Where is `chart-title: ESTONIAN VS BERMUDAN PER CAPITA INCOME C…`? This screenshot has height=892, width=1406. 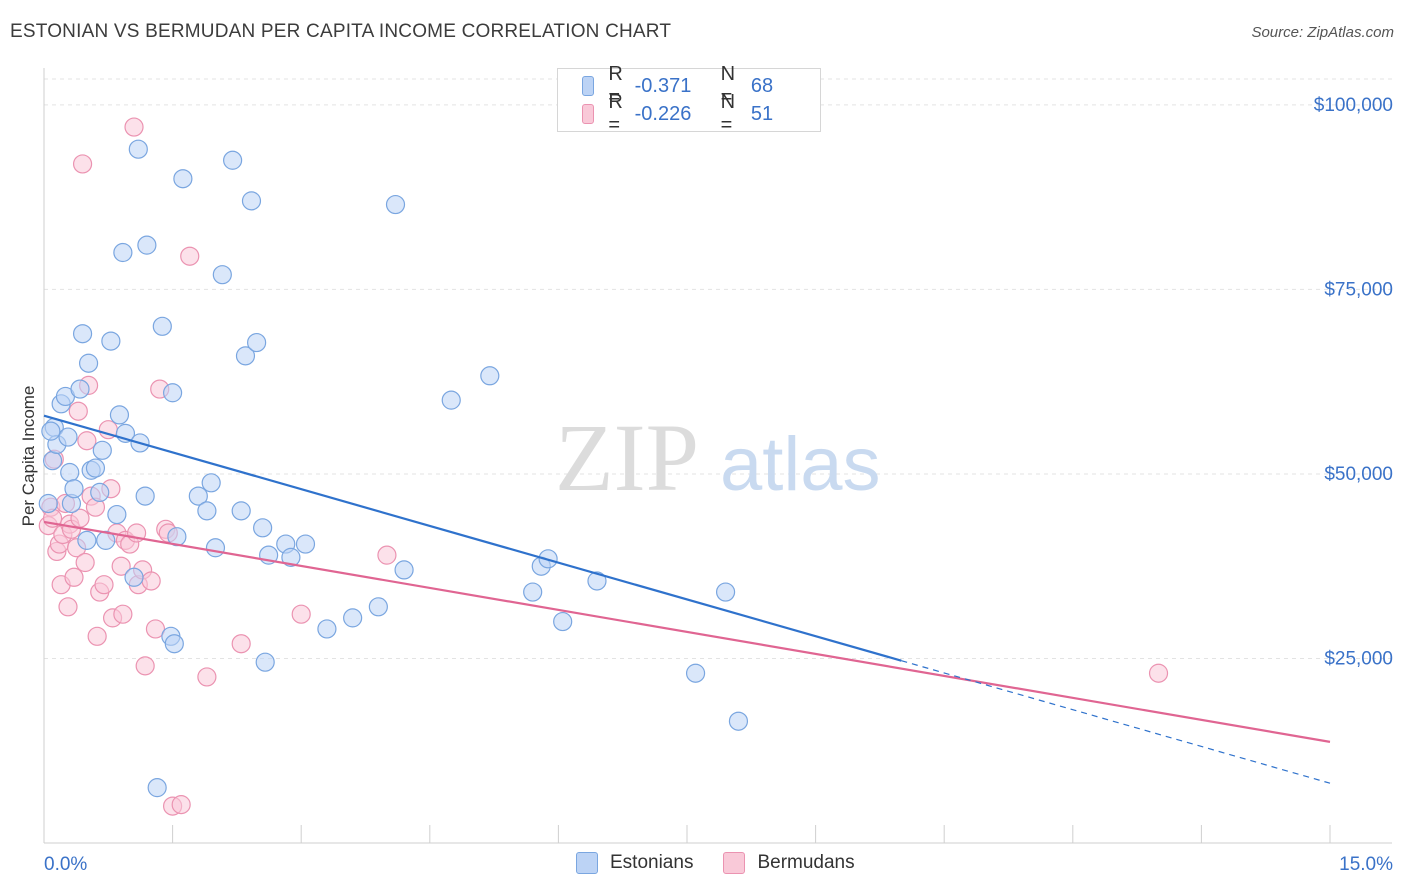
chart-title: ESTONIAN VS BERMUDAN PER CAPITA INCOME C… is located at coordinates (341, 31).